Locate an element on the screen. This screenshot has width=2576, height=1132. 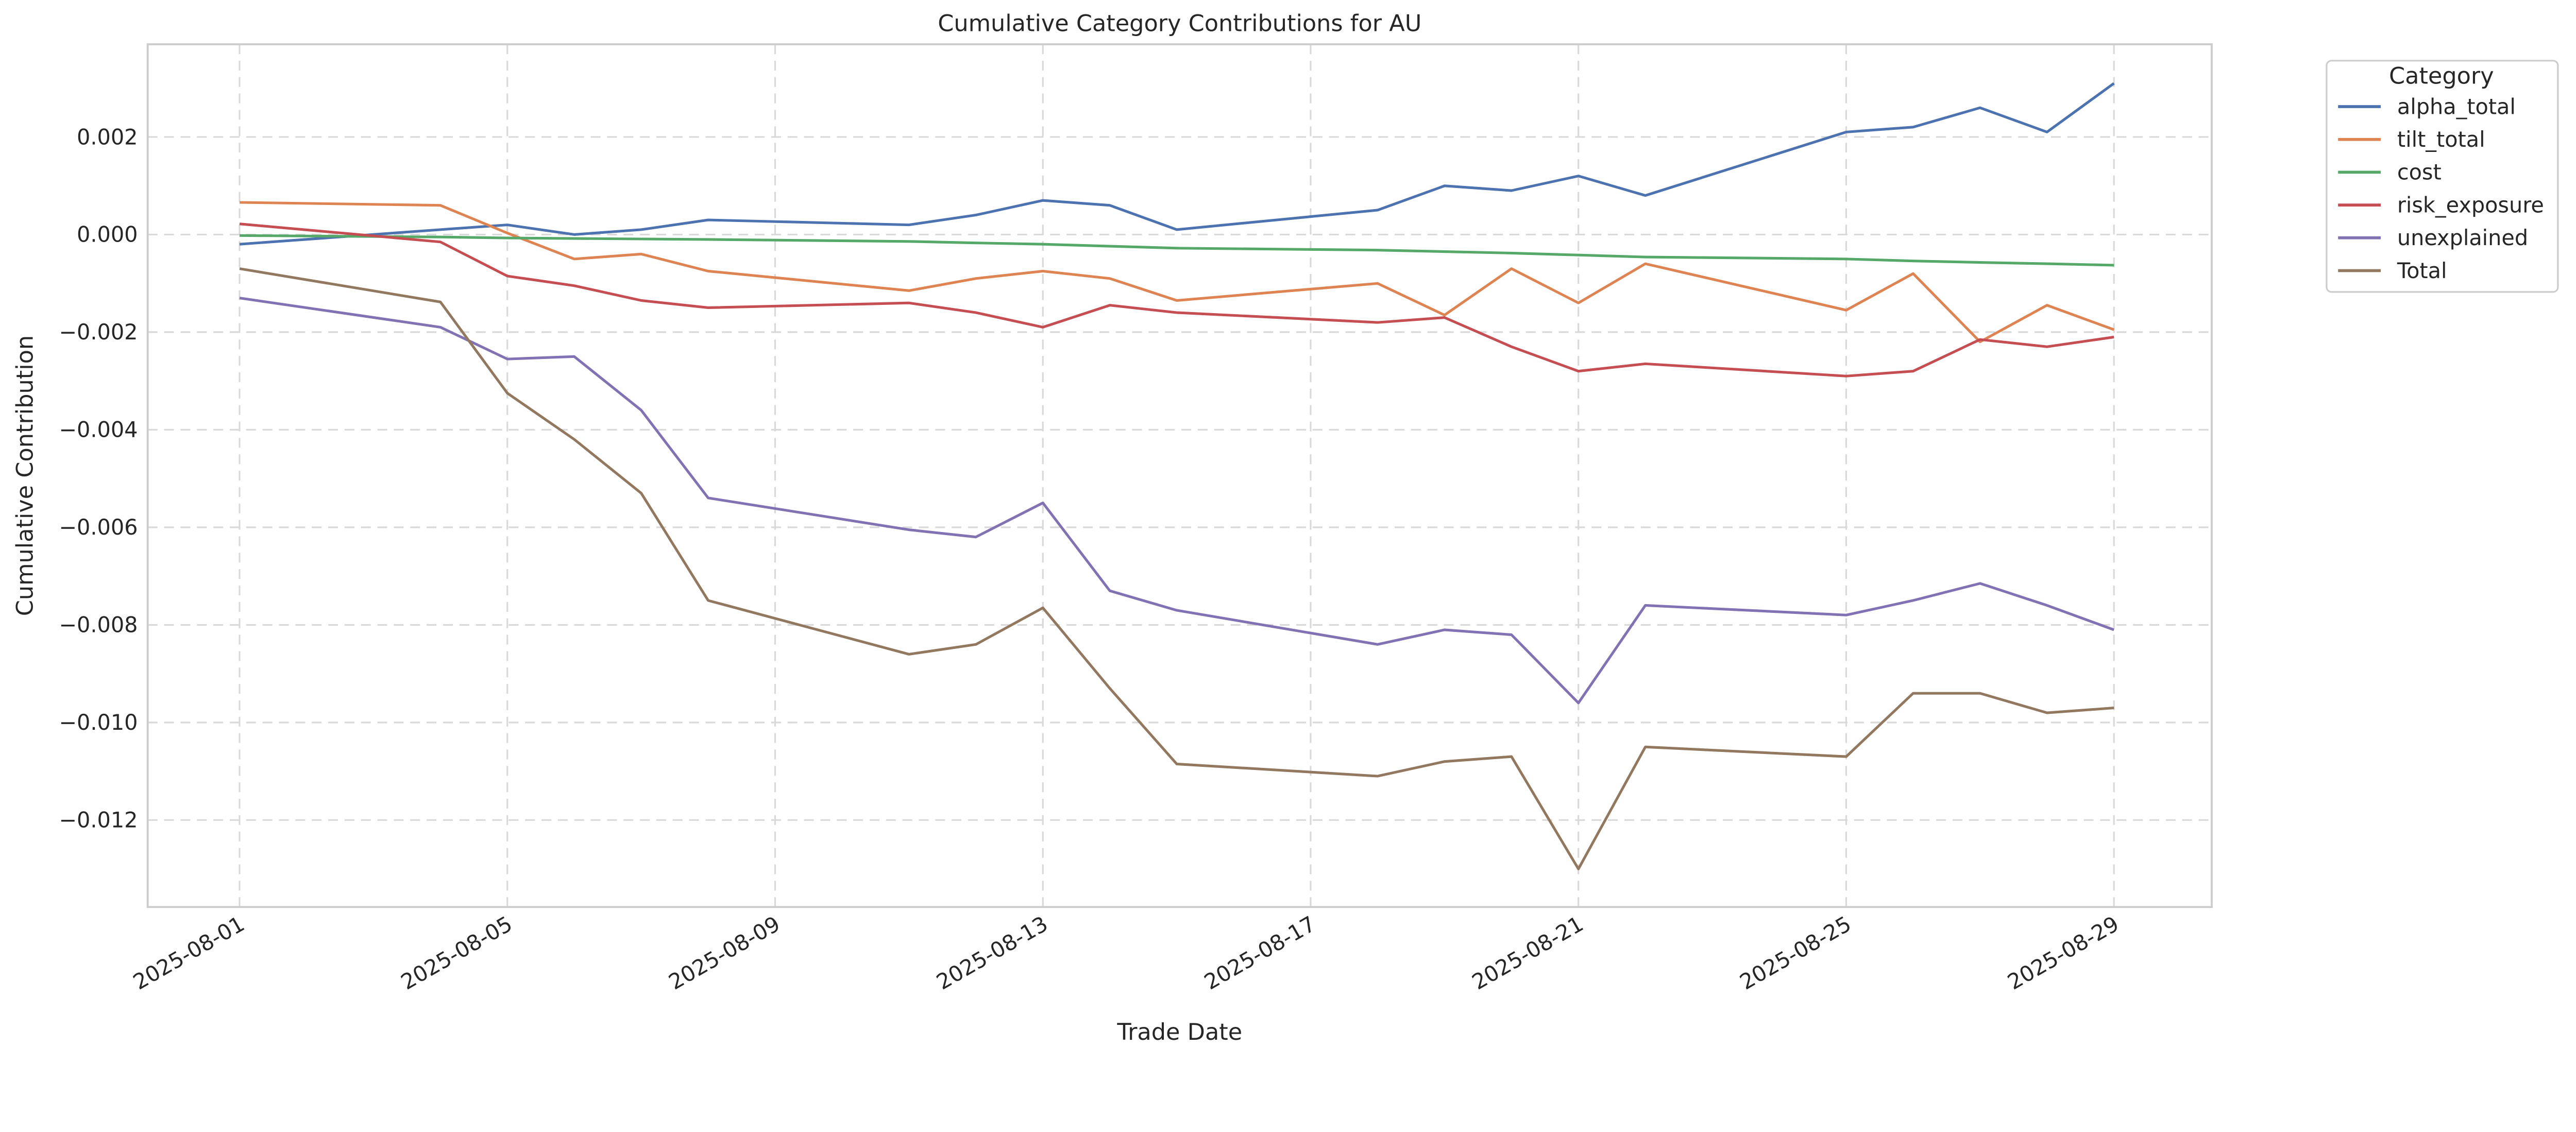
legend-label: cost is located at coordinates (2419, 173).